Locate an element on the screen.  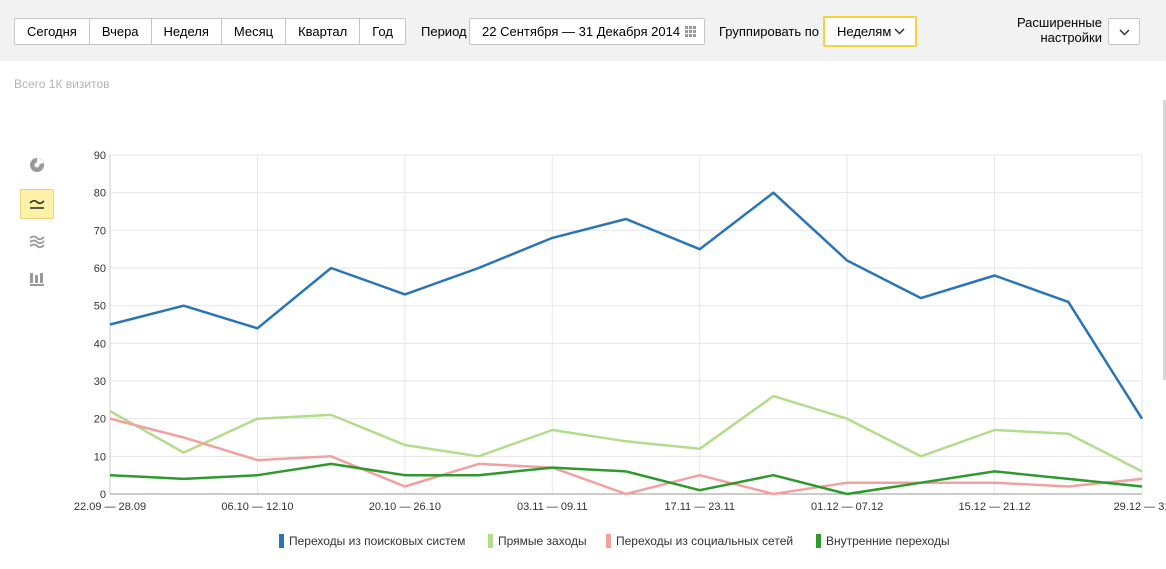
advanced-settings-button is located at coordinates (1124, 31).